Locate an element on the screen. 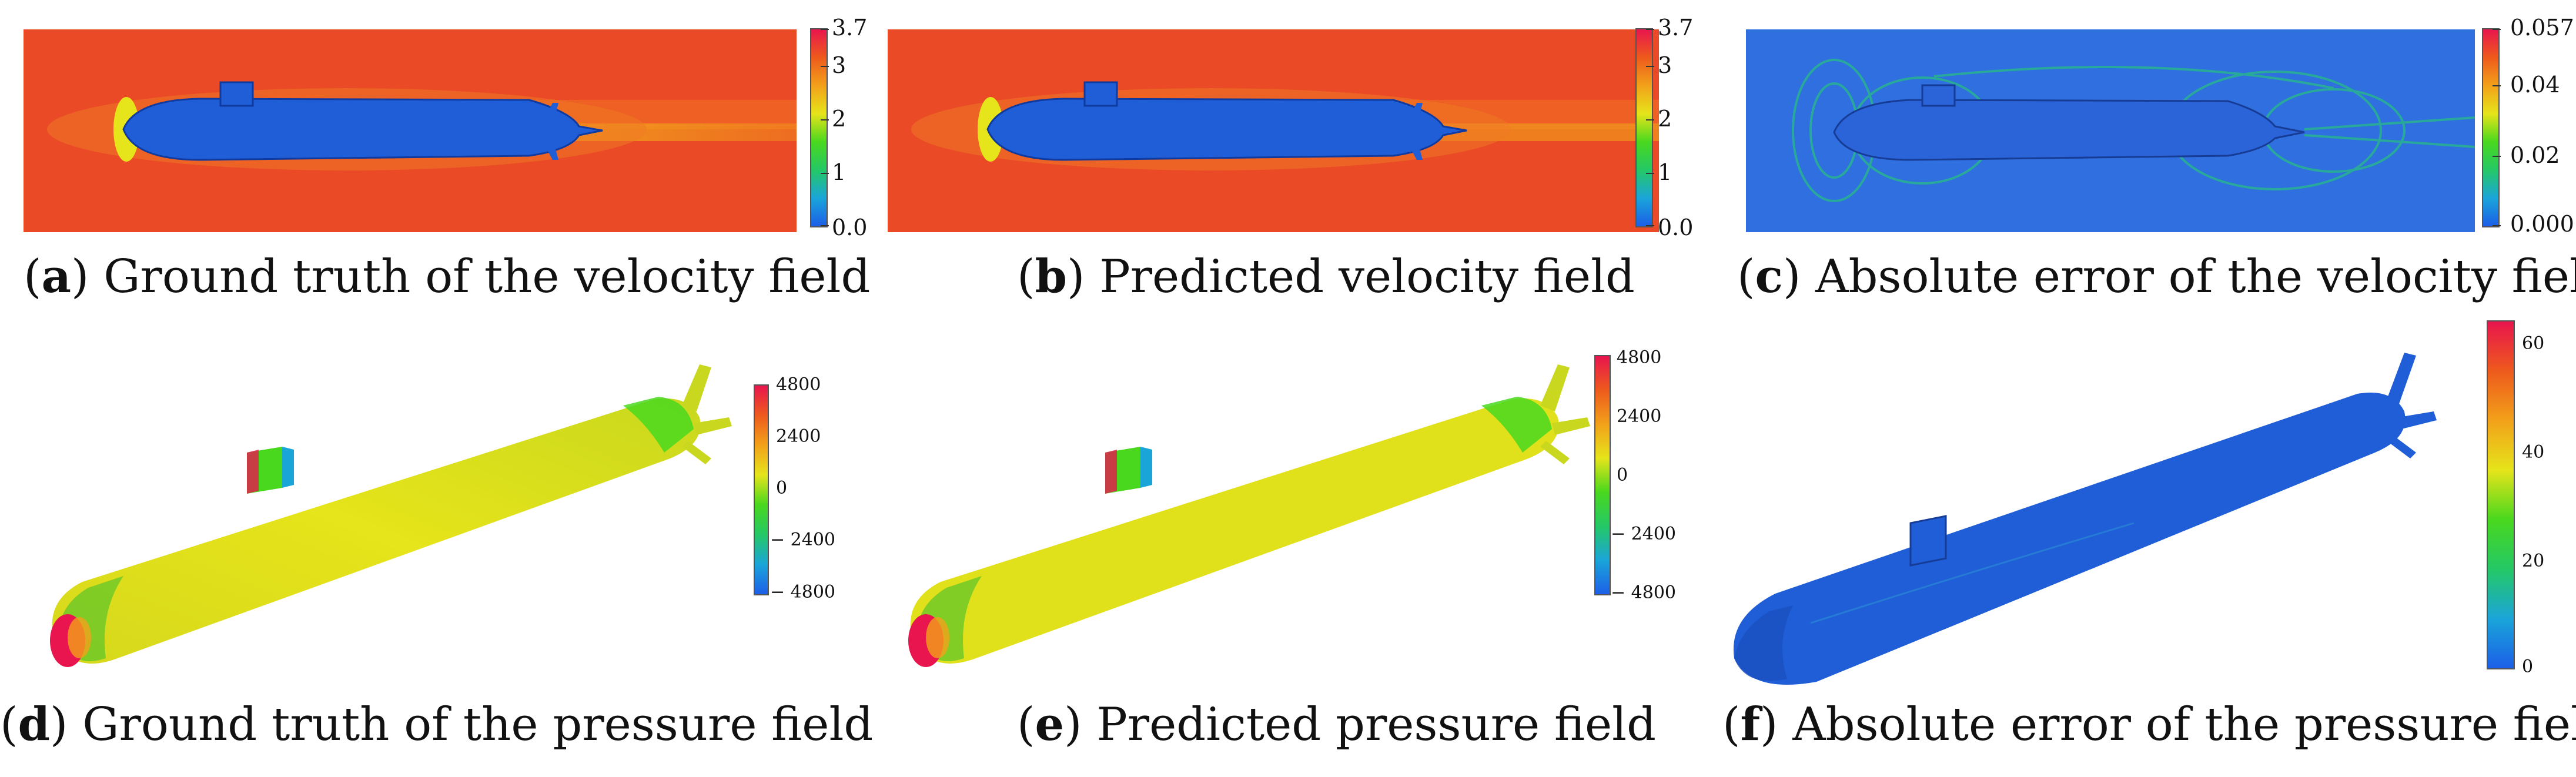  caption-text: Predicted pressure field is located at coordinates (1376, 724).